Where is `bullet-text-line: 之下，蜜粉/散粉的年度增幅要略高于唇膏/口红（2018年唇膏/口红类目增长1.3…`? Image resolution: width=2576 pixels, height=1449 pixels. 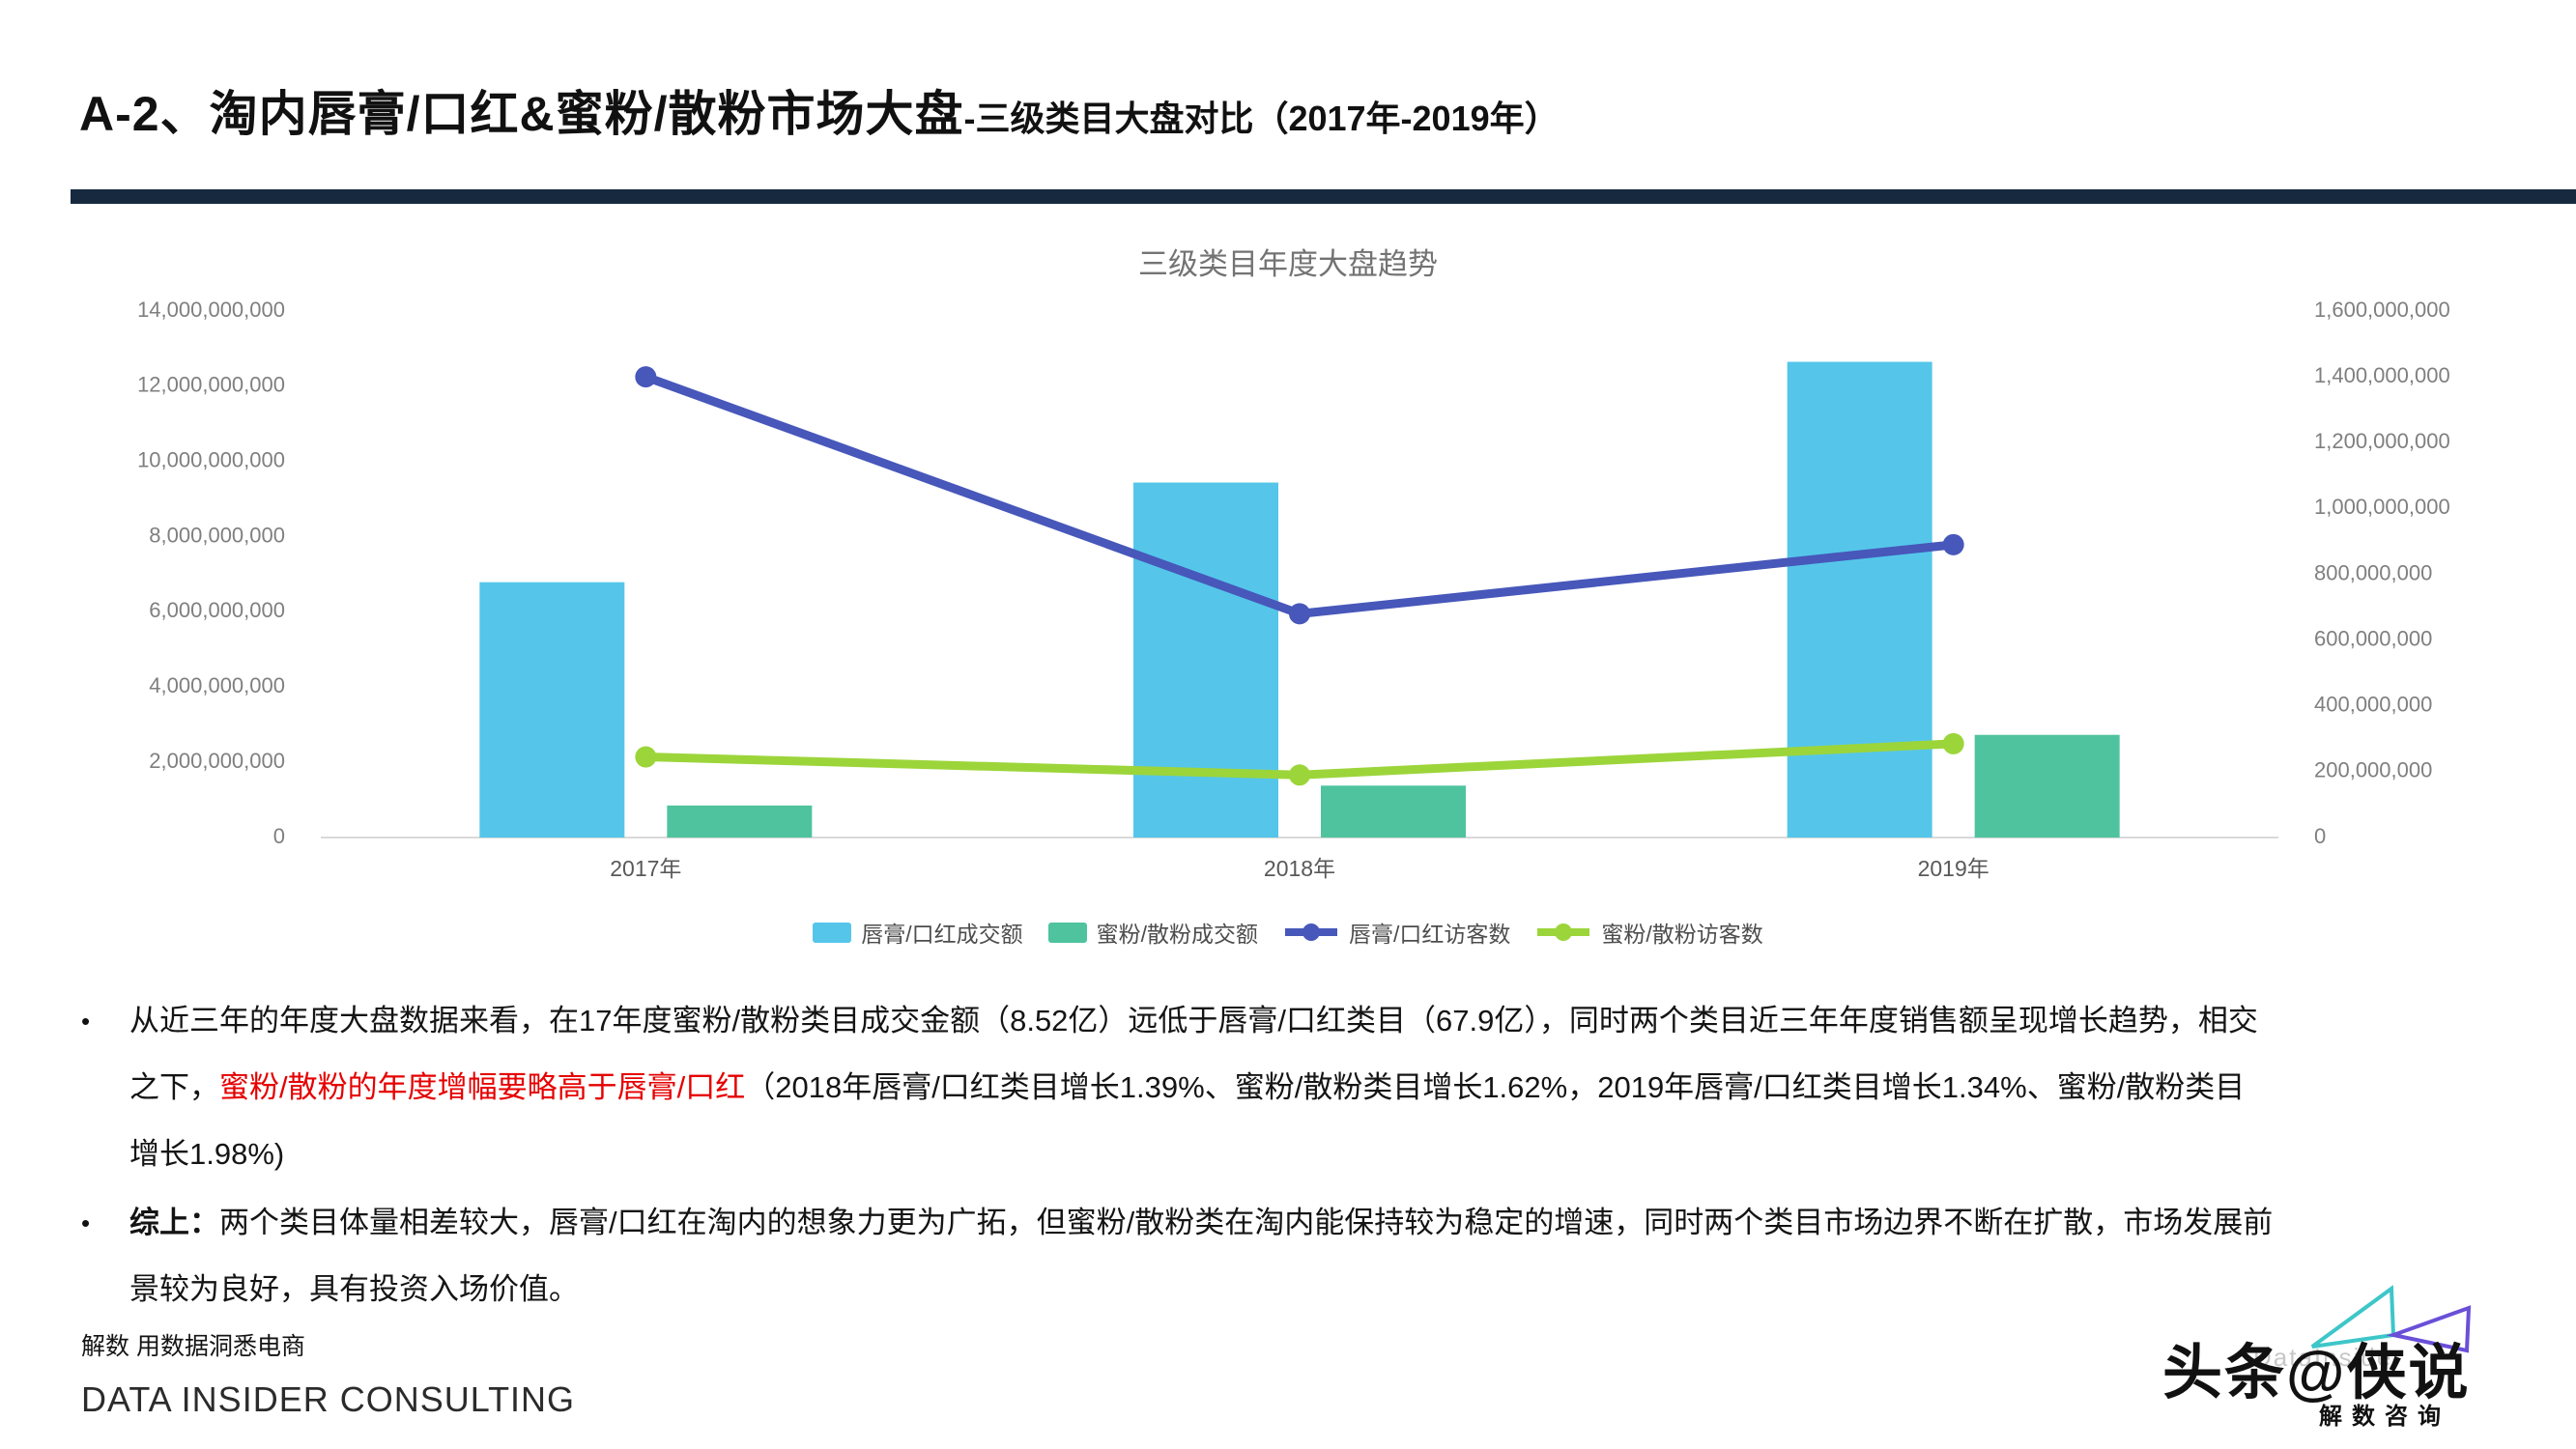 bullet-text-line: 之下，蜜粉/散粉的年度增幅要略高于唇膏/口红（2018年唇膏/口红类目增长1.3… is located at coordinates (1332, 1087).